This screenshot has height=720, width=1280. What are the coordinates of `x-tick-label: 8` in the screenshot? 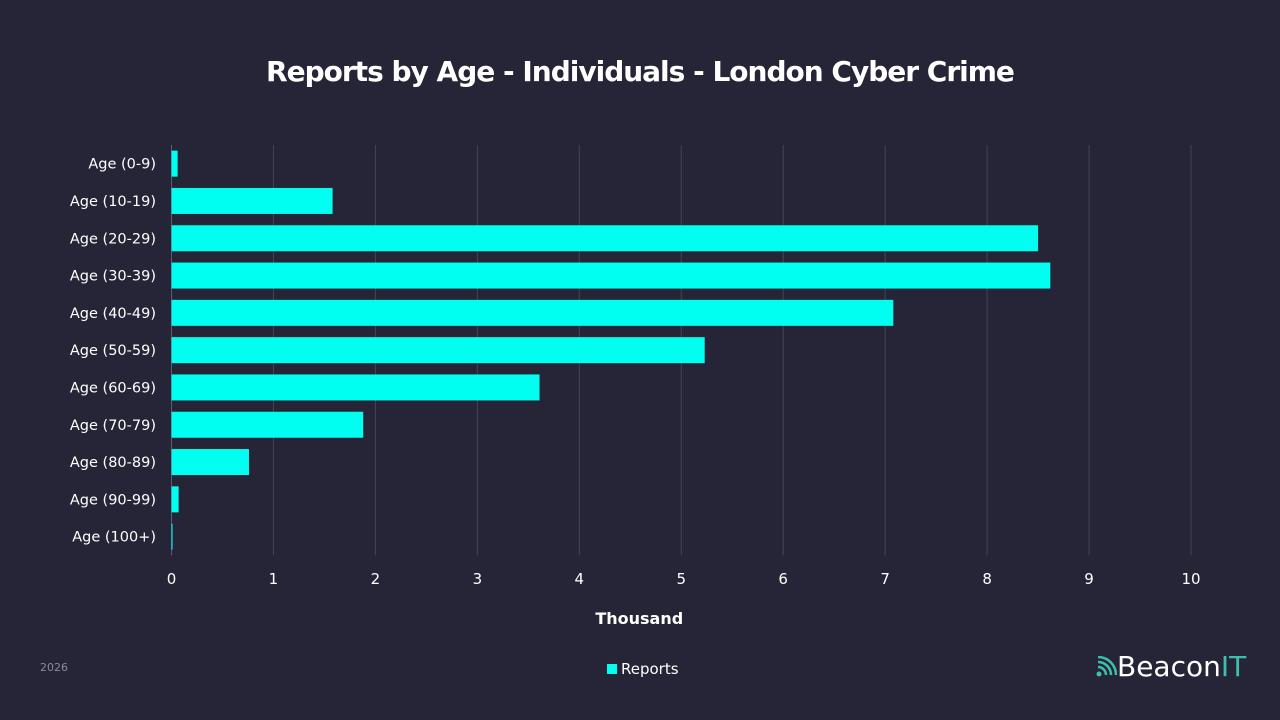 It's located at (987, 579).